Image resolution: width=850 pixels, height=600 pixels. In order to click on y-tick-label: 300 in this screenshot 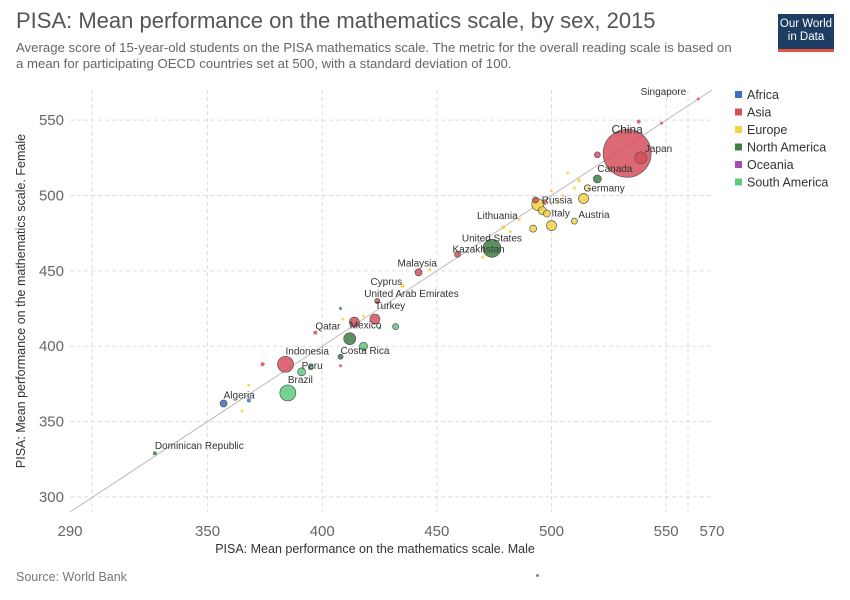, I will do `click(51, 497)`.